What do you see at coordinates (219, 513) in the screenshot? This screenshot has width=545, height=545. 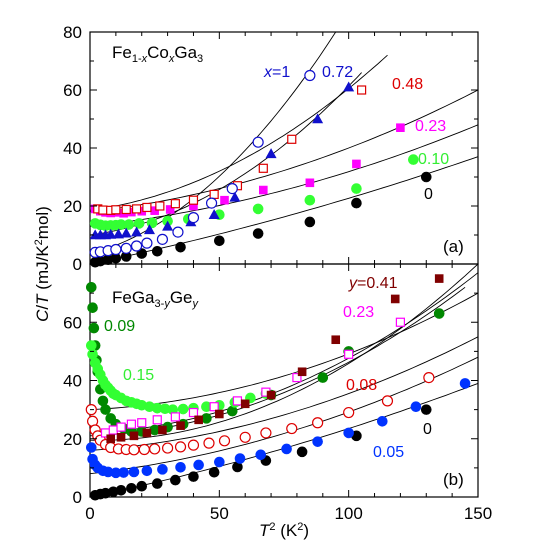 I see `x-tick-label: 50` at bounding box center [219, 513].